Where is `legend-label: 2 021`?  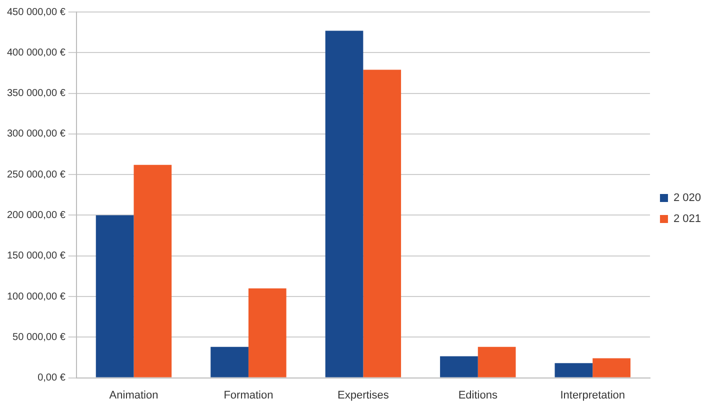 legend-label: 2 021 is located at coordinates (687, 219).